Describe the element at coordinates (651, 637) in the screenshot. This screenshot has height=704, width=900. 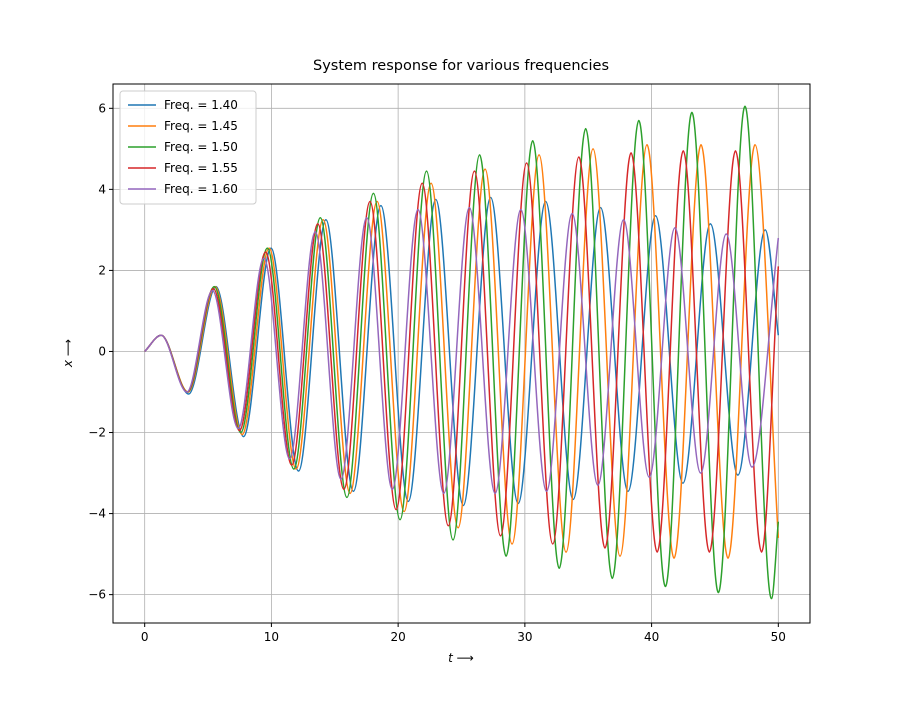
I see `x-tick-label: 40` at that location.